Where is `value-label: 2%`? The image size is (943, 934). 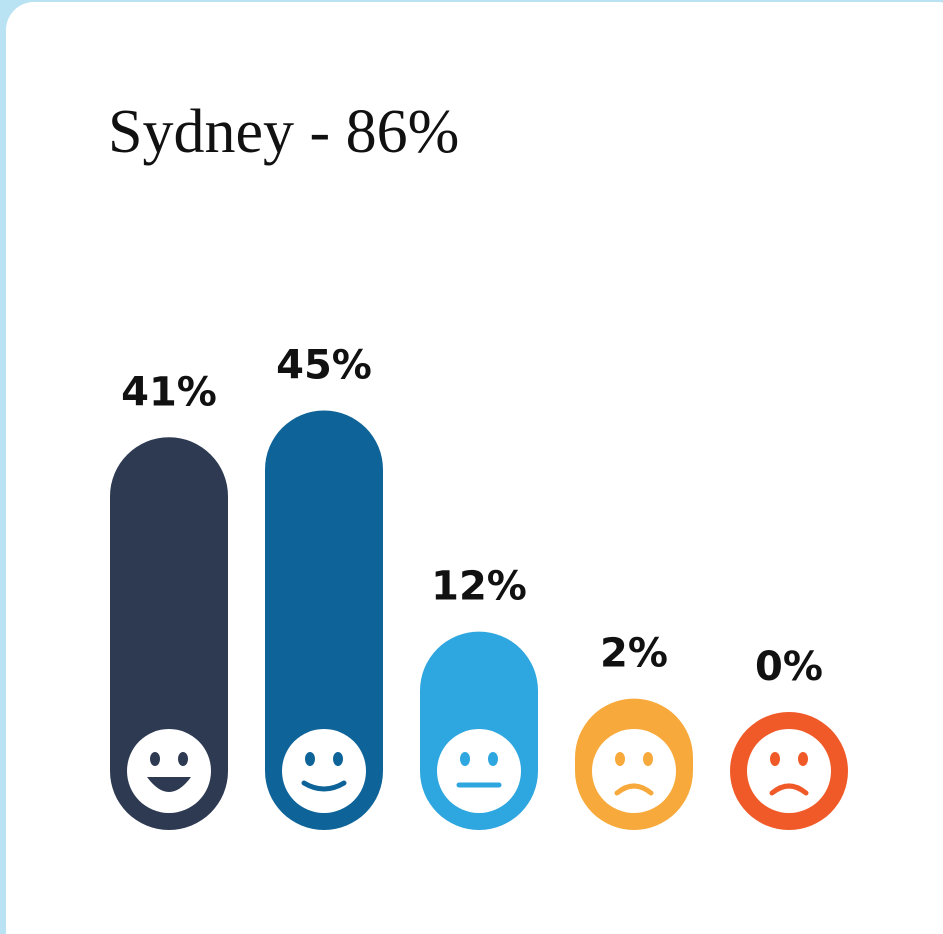 value-label: 2% is located at coordinates (634, 654).